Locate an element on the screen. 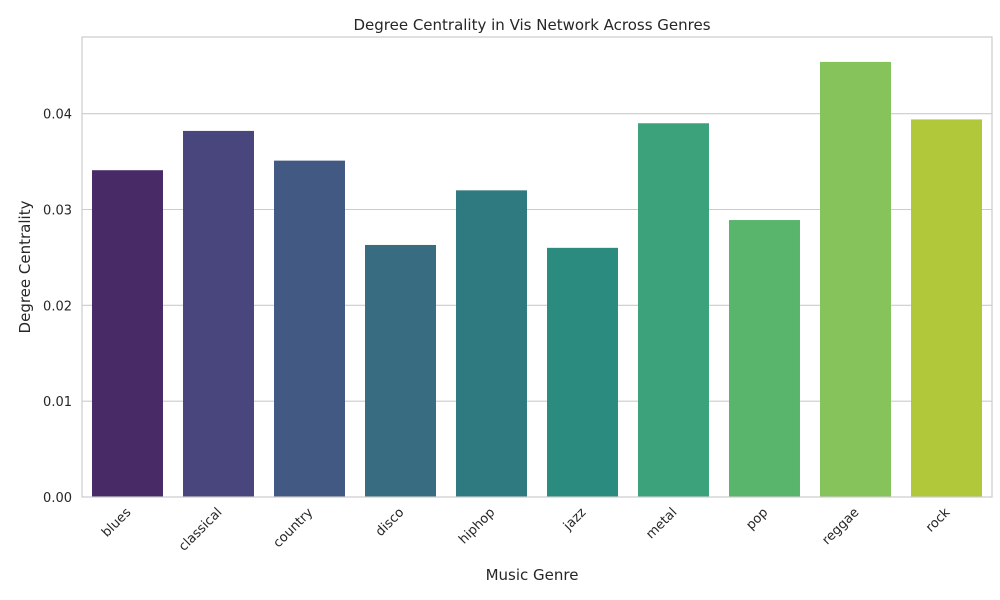 The width and height of the screenshot is (1000, 600). y-tick-label: 0.00 is located at coordinates (57, 498).